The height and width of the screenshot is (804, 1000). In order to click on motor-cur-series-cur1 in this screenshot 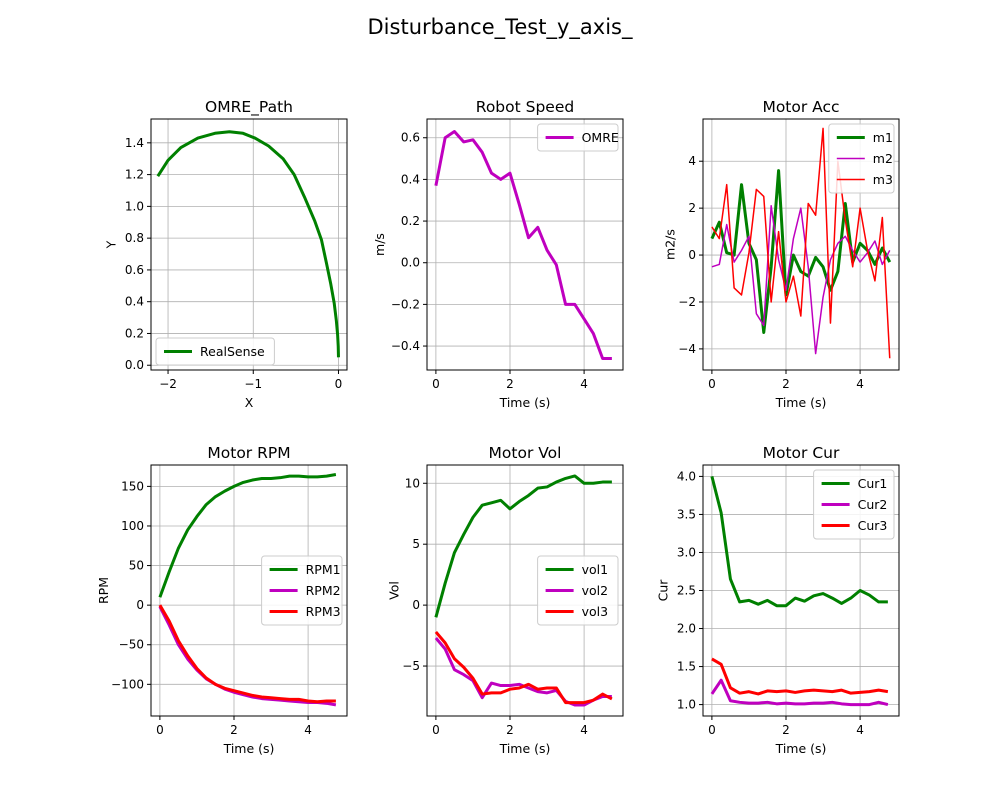, I will do `click(799, 542)`.